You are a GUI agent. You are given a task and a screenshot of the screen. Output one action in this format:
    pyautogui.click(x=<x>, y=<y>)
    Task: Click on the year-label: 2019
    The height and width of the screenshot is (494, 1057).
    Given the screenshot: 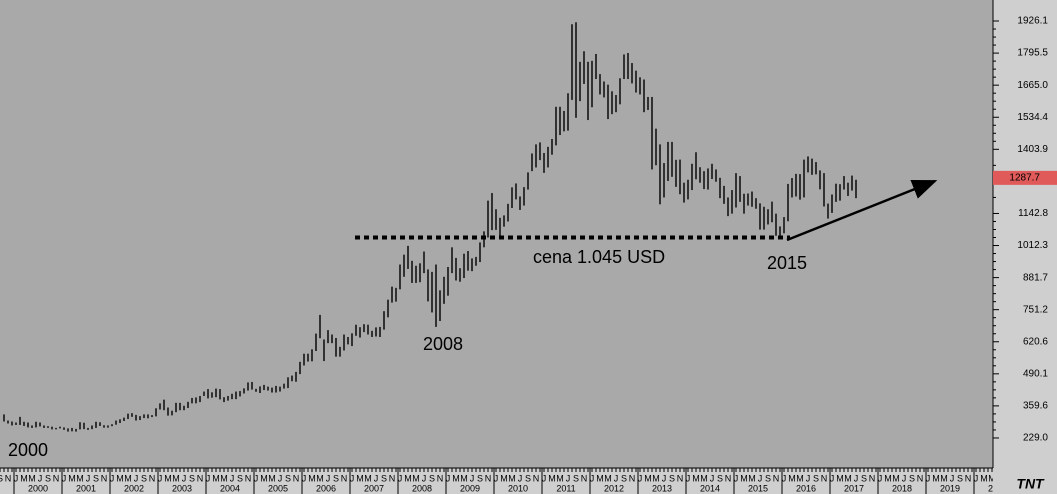 What is the action you would take?
    pyautogui.click(x=950, y=488)
    